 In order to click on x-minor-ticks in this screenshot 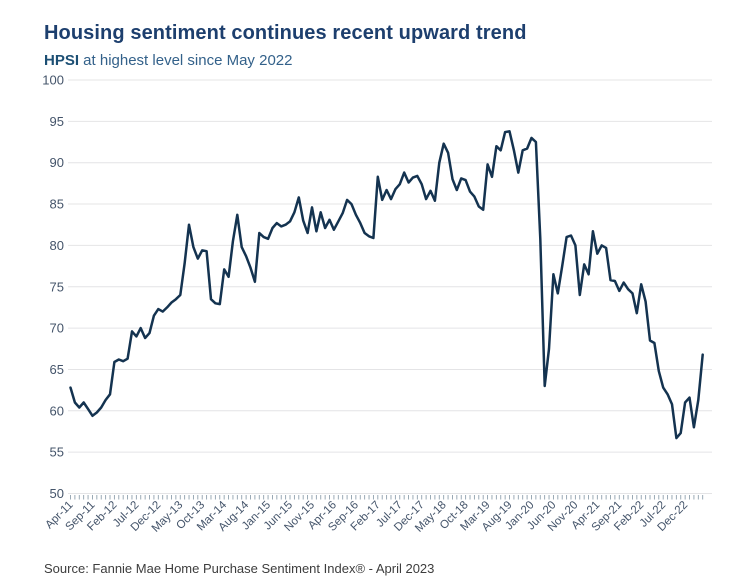, I will do `click(387, 497)`.